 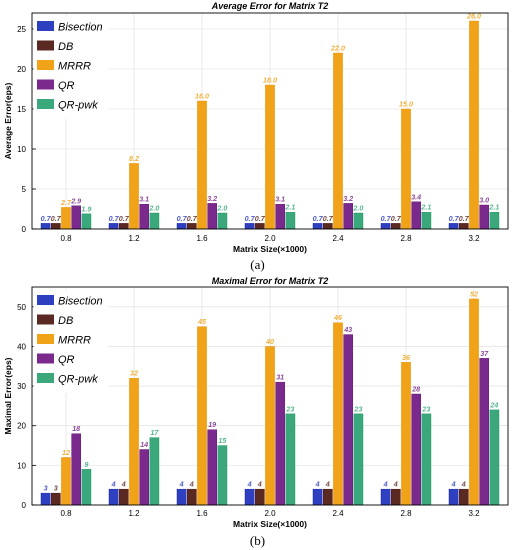 I want to click on y-tick-label: 5, so click(x=24, y=189).